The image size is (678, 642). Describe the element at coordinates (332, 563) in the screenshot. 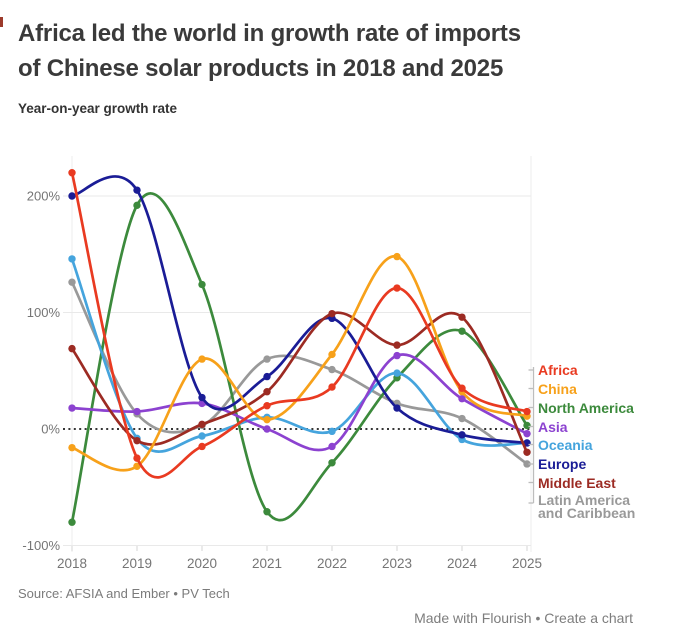

I see `x-axis-tick-label: 2022` at that location.